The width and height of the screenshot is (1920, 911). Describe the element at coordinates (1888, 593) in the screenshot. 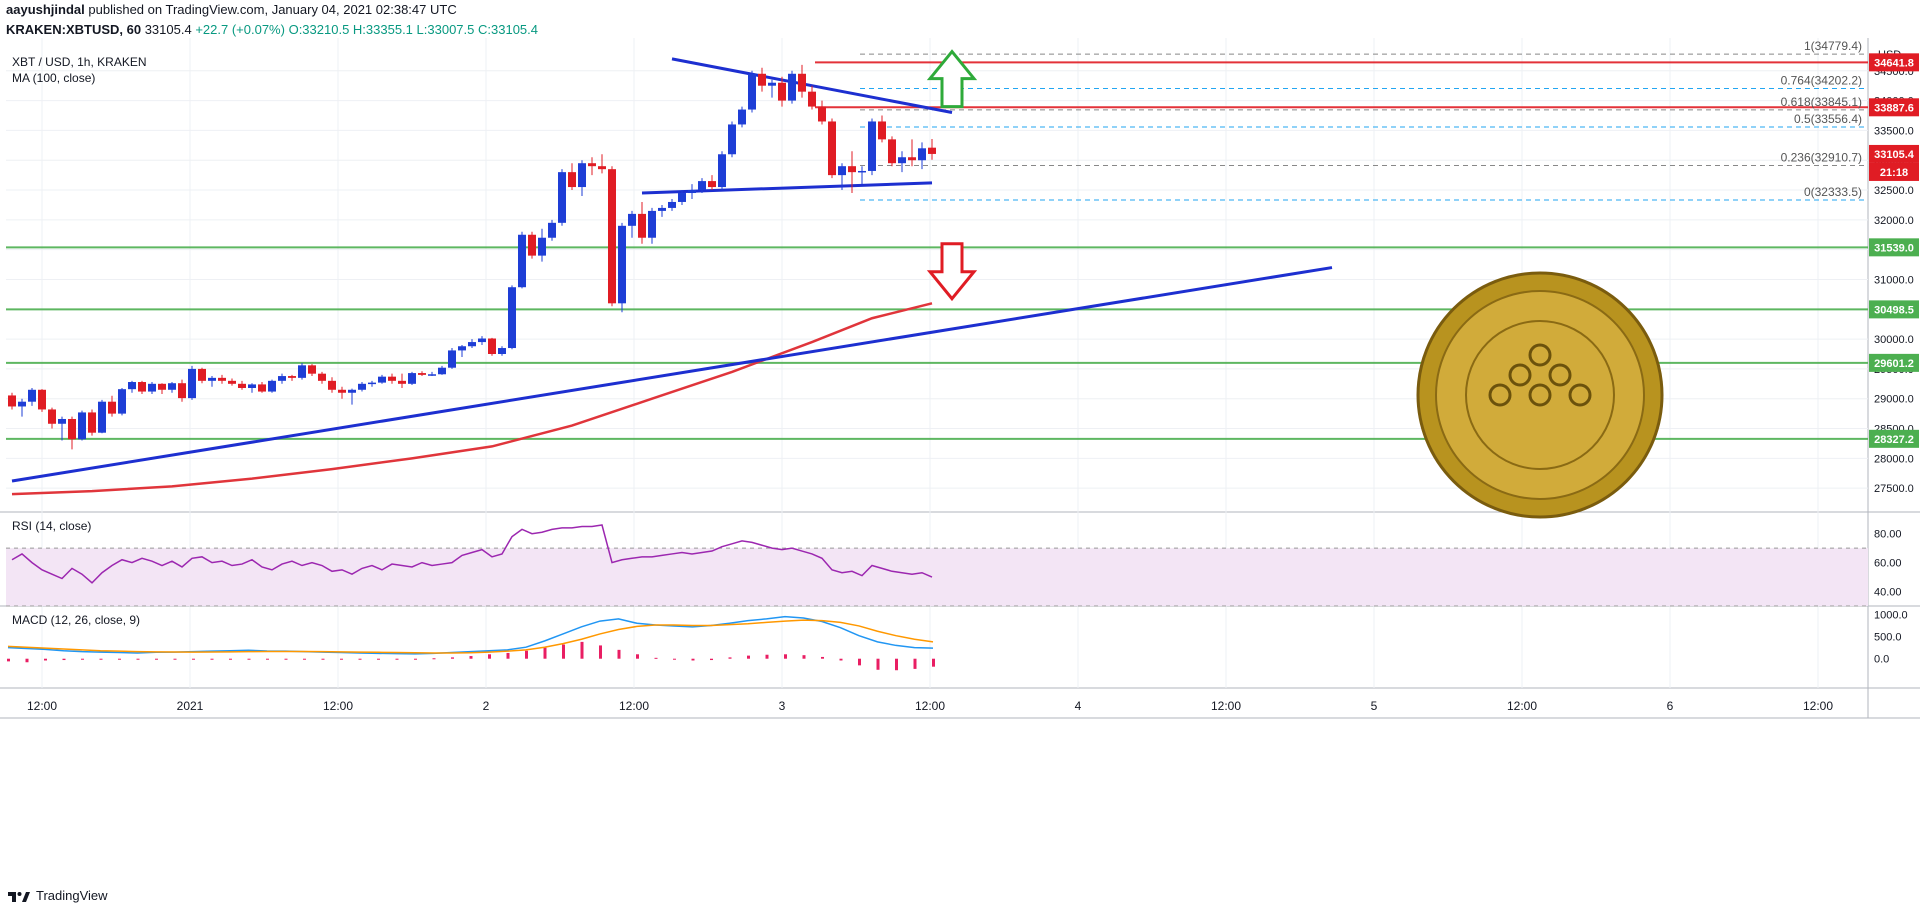

I see `rsi-tick-label: 40.00` at that location.